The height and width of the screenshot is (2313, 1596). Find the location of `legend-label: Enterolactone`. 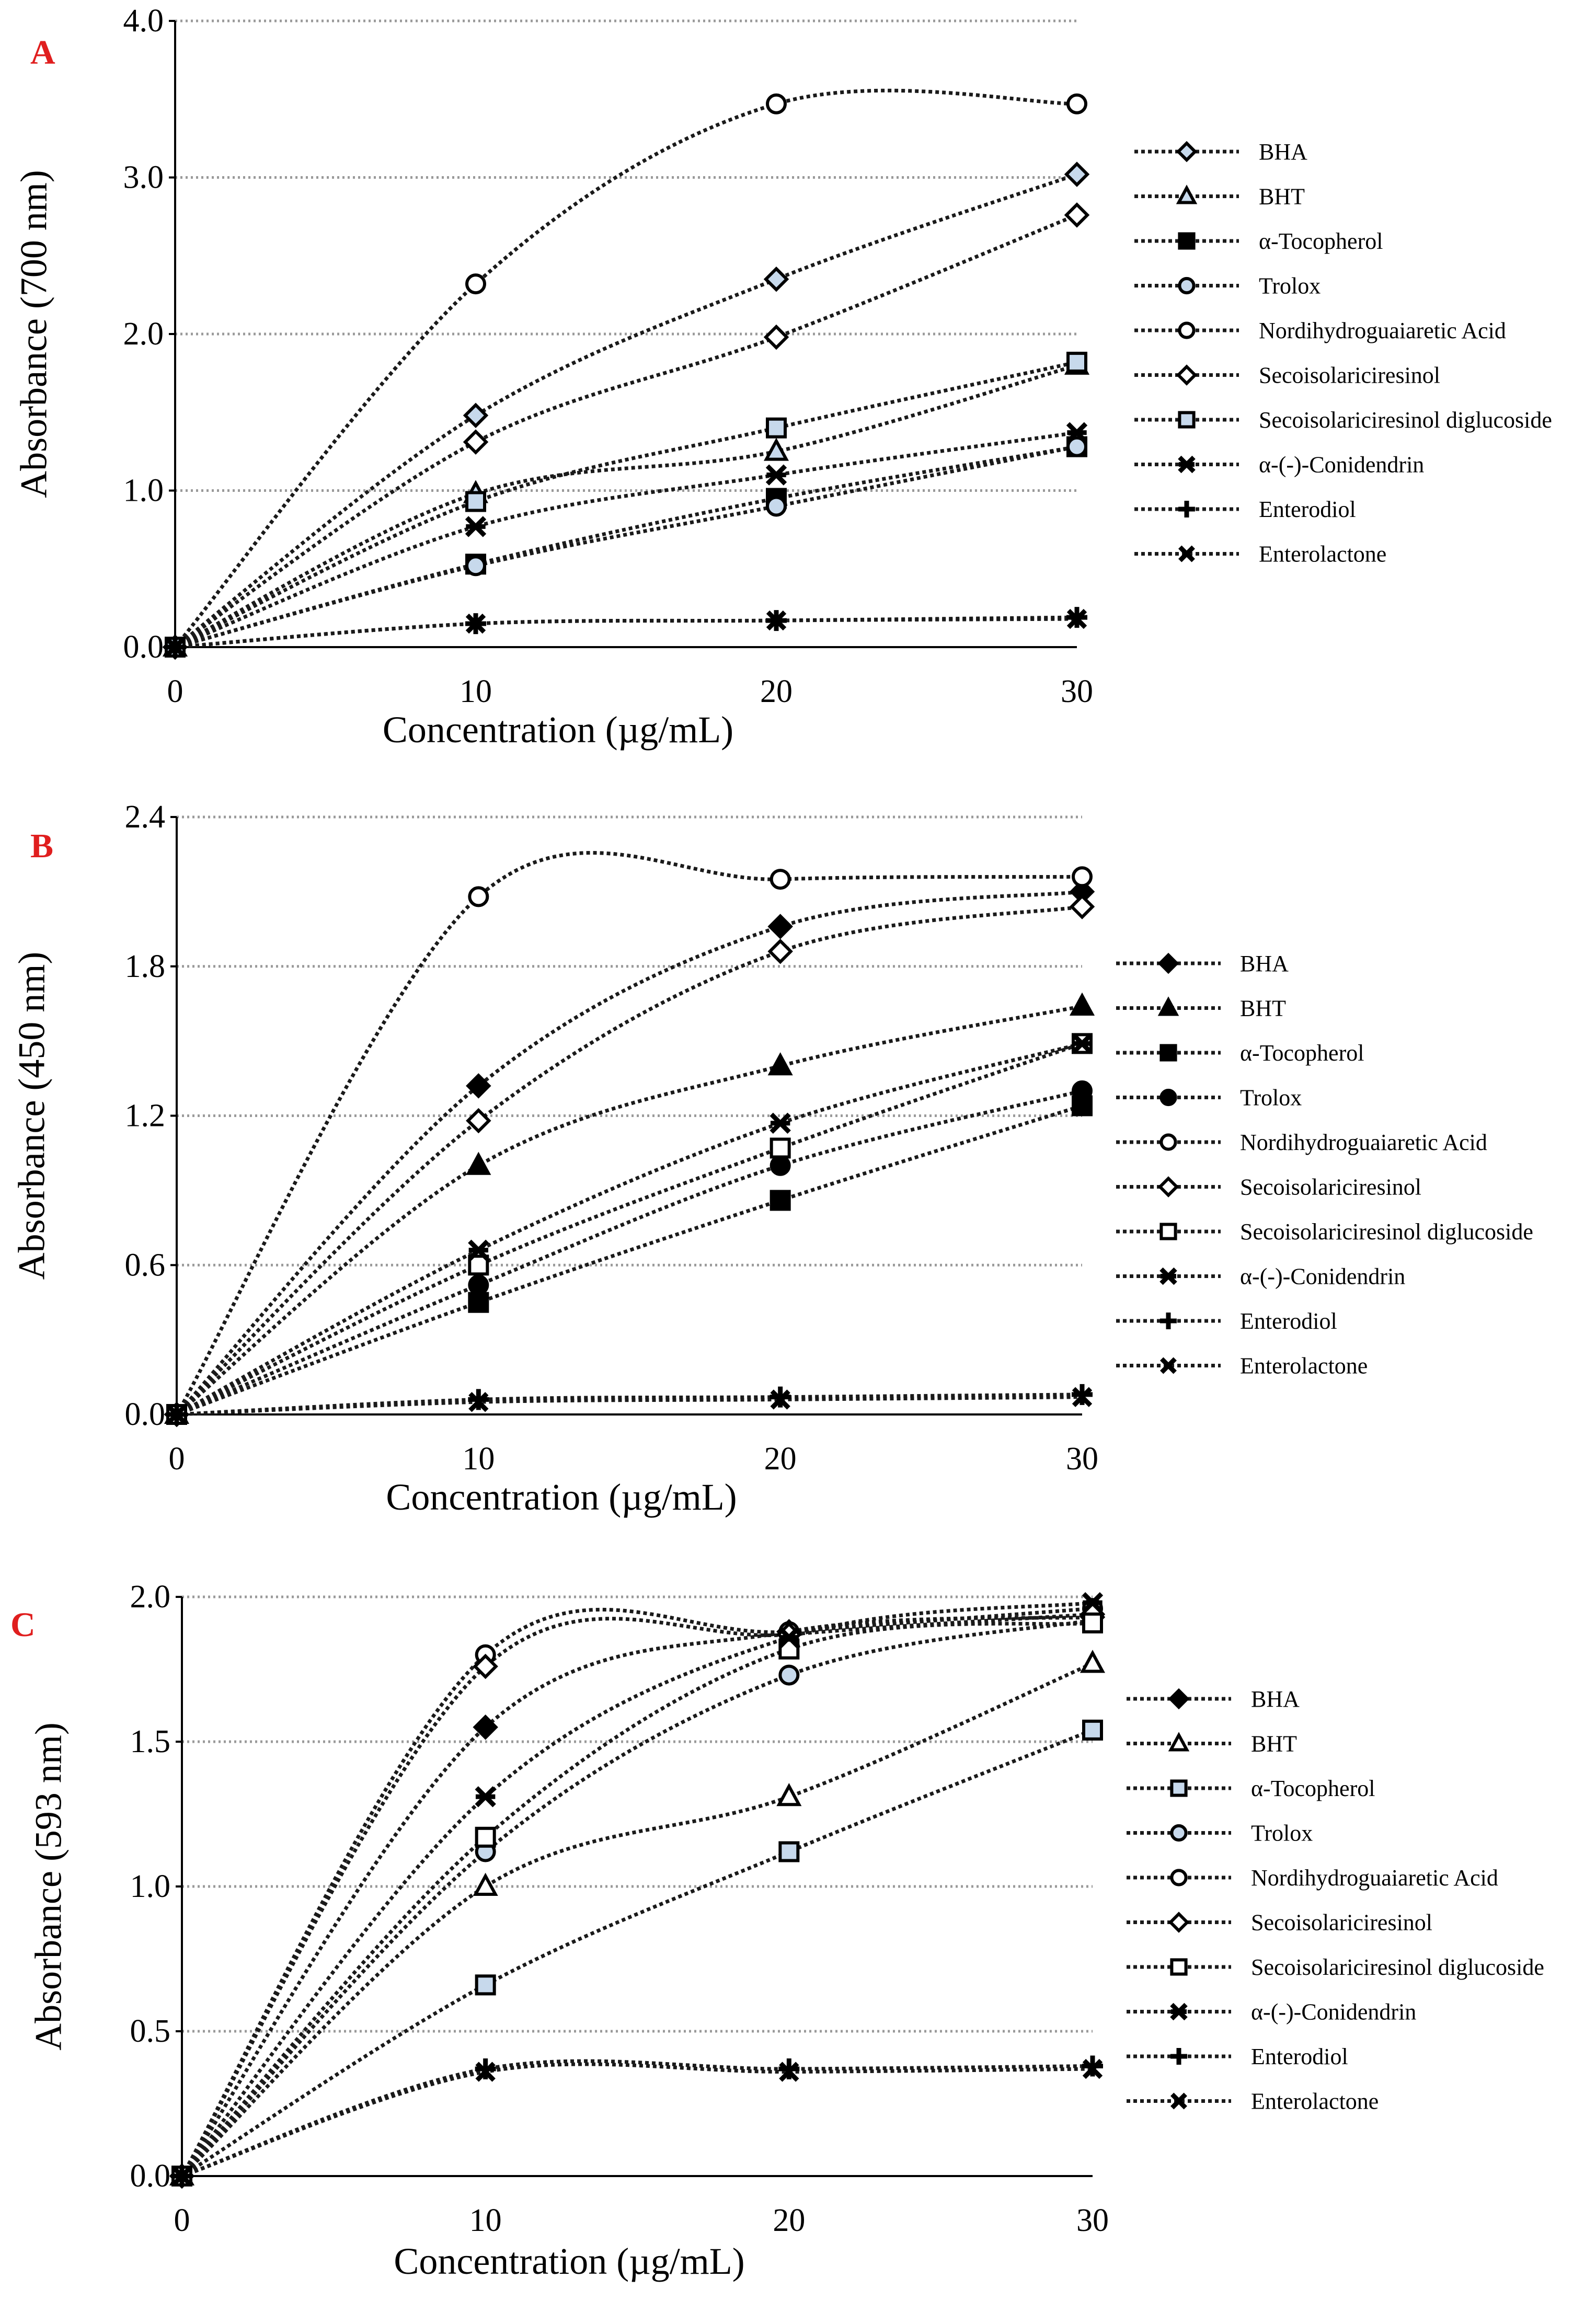

legend-label: Enterolactone is located at coordinates (1322, 554).